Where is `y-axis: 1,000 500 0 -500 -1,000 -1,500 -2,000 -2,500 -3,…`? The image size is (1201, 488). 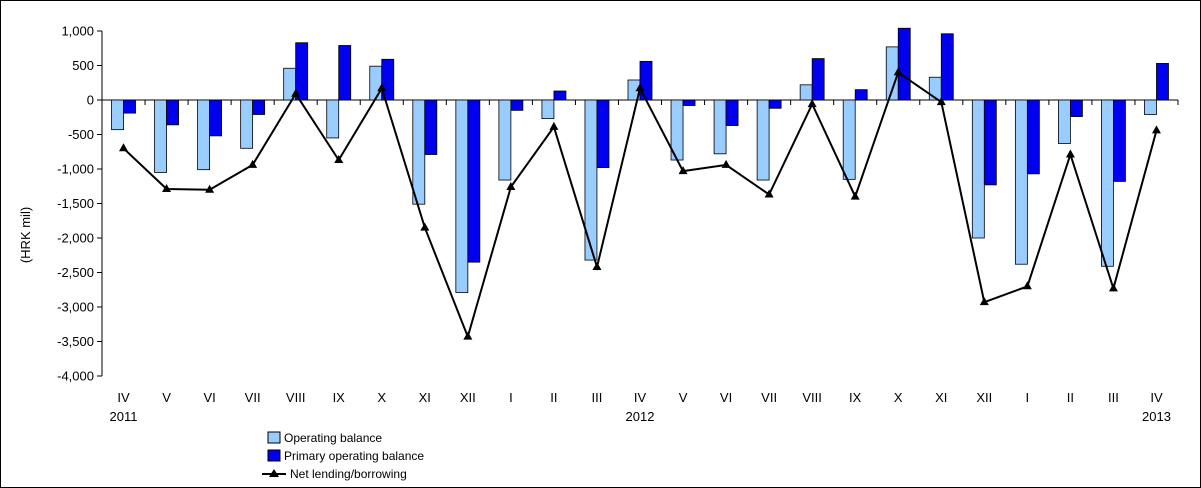 y-axis: 1,000 500 0 -500 -1,000 -1,500 -2,000 -2,500 -3,… is located at coordinates (80, 204).